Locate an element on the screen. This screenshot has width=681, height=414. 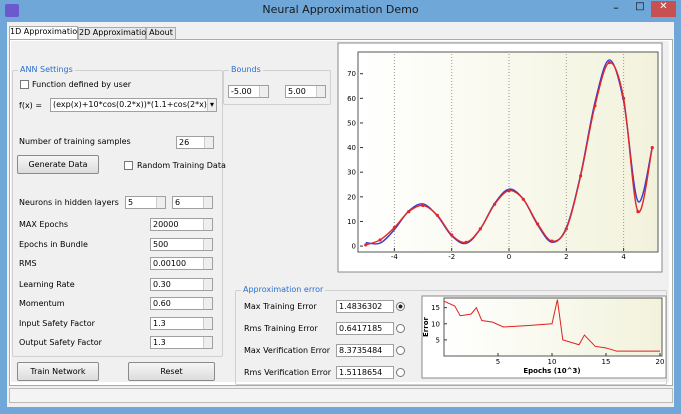
label: Rms Verification Error is located at coordinates (287, 372).